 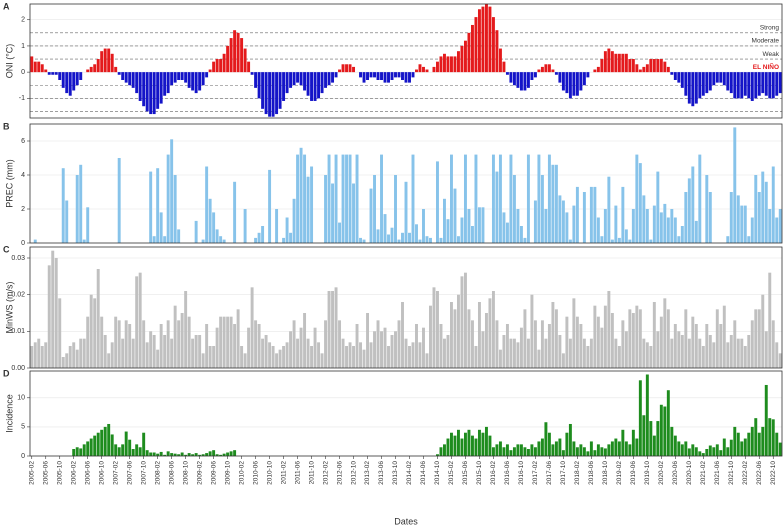 What do you see at coordinates (115, 473) in the screenshot?
I see `x-tick-label: 2007-02` at bounding box center [115, 473].